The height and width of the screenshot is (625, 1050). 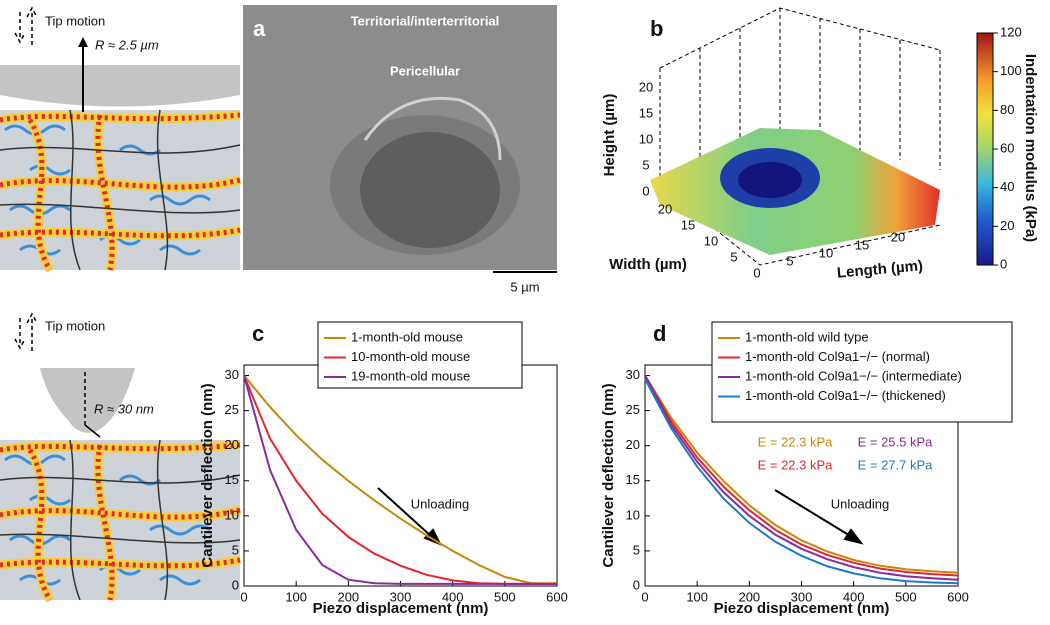 I want to click on axis-label: Length (µm), so click(x=879, y=269).